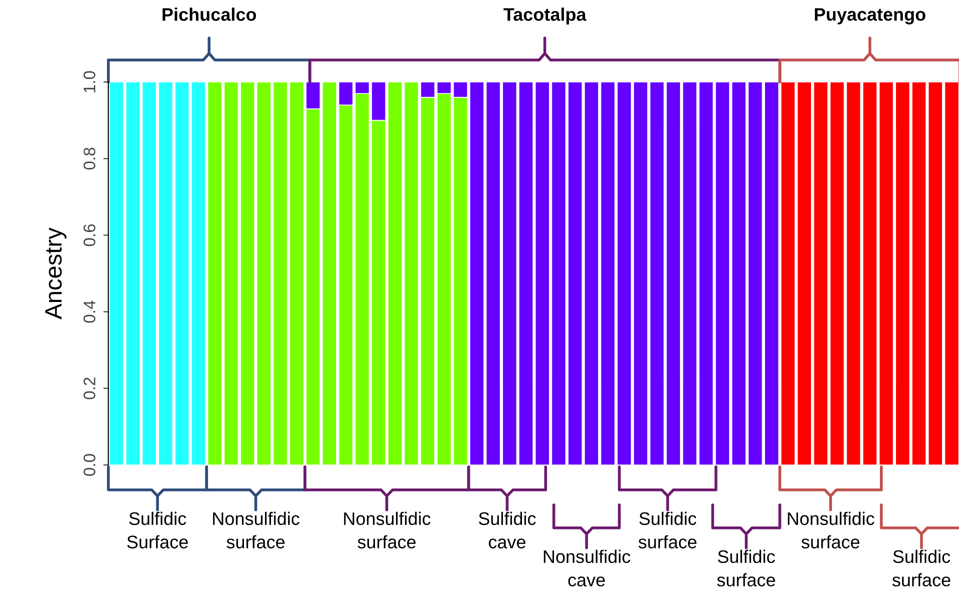  What do you see at coordinates (55, 274) in the screenshot?
I see `y-axis-title: Ancestry` at bounding box center [55, 274].